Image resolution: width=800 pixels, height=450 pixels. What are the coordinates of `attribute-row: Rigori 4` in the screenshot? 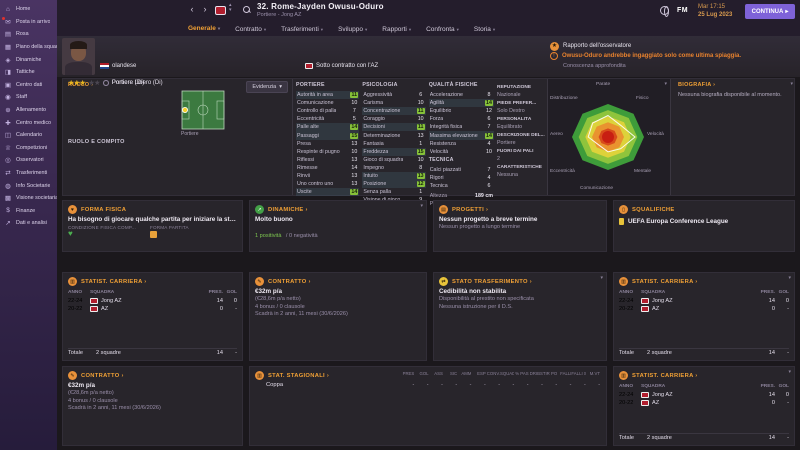 It's located at (460, 177).